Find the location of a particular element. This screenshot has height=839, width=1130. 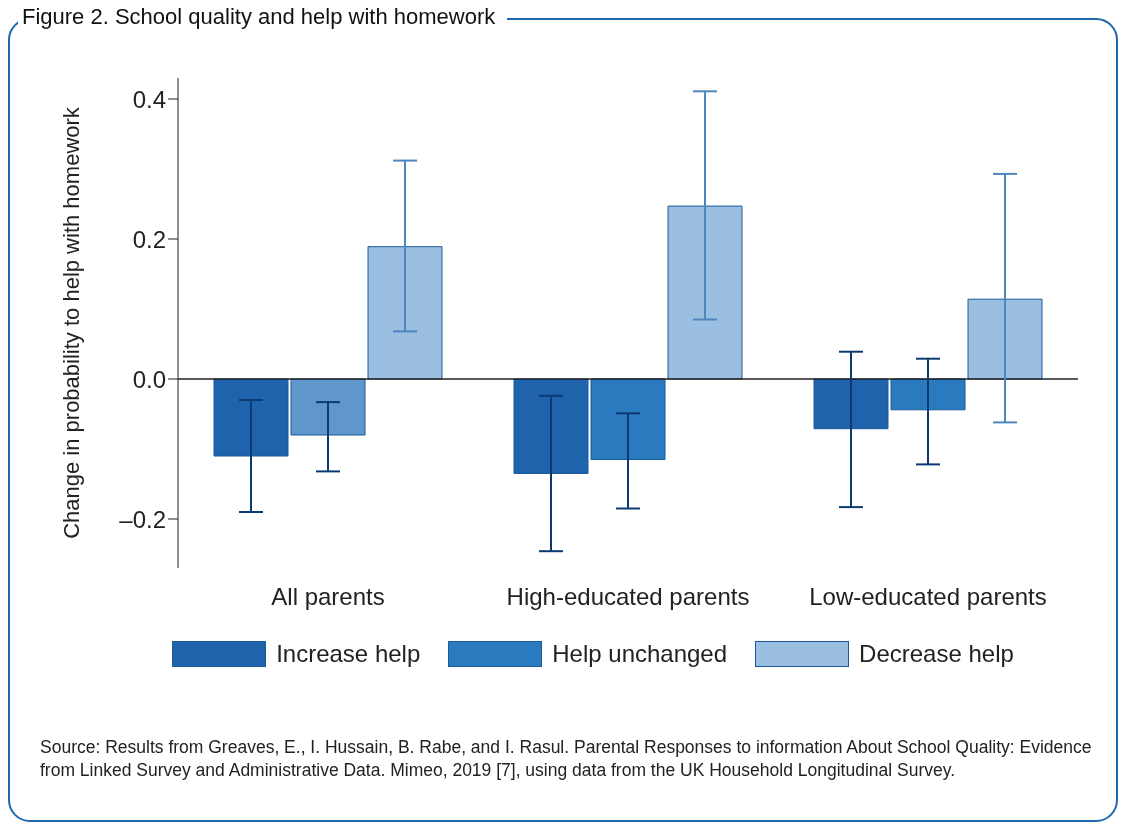

source-note: Source: Results from Greaves, E., I. Hussain, B. Rabe, and I. Rasul. Parental Responses to information About School Quality: Evidence from Linked Survey and Administrative Data. Mimeo, 2019 [7], using data from the UK Household Longitudinal Survey. is located at coordinates (566, 759).